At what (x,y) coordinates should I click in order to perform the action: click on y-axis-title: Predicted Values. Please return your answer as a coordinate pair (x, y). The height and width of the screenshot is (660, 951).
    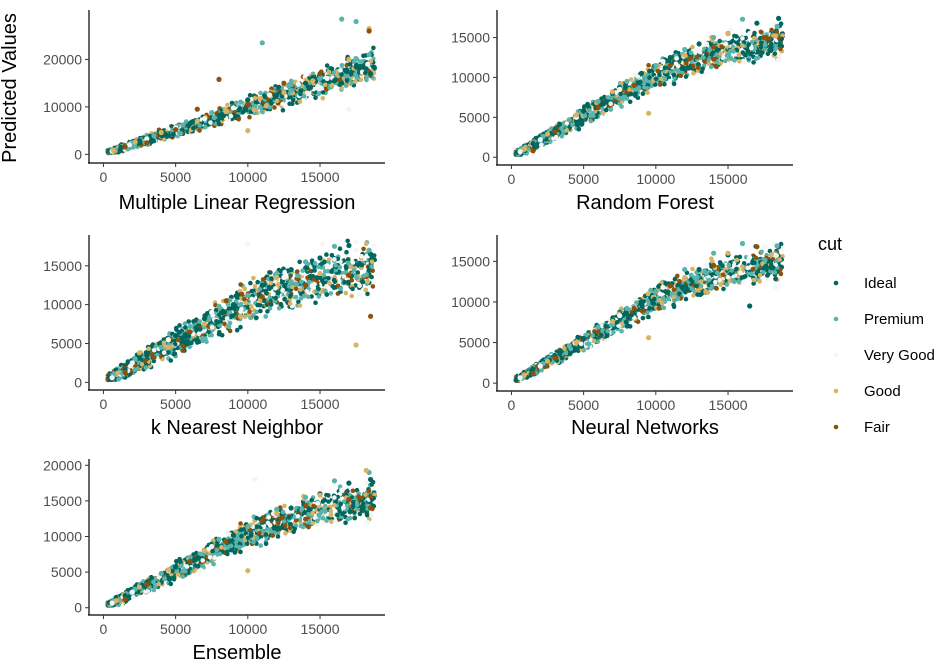
    Looking at the image, I should click on (10, 88).